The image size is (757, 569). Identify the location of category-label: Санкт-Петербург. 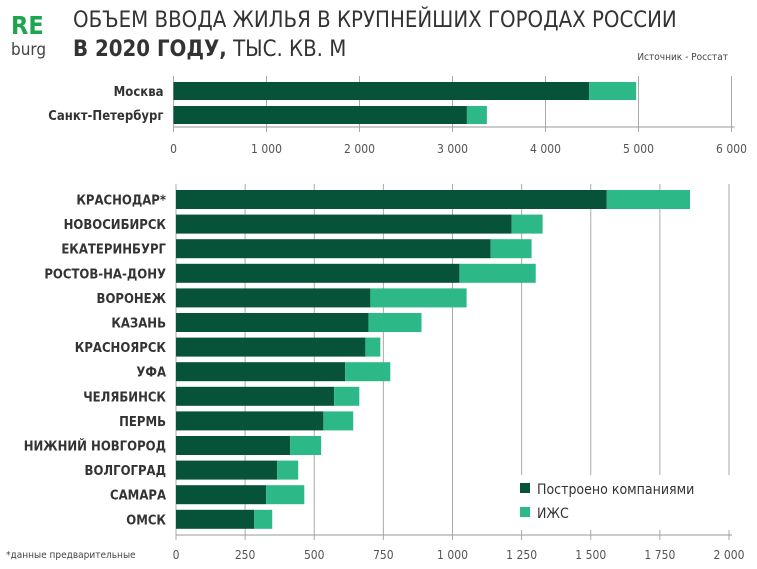
(105, 116).